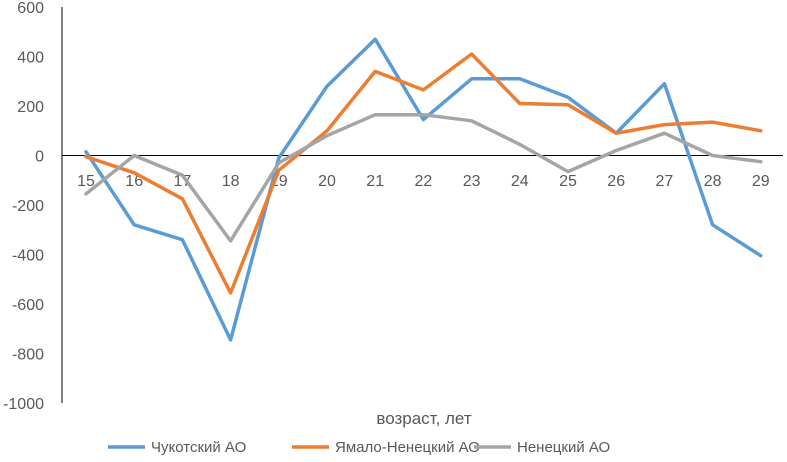 The height and width of the screenshot is (462, 787). What do you see at coordinates (472, 181) in the screenshot?
I see `x-tick-label: 23` at bounding box center [472, 181].